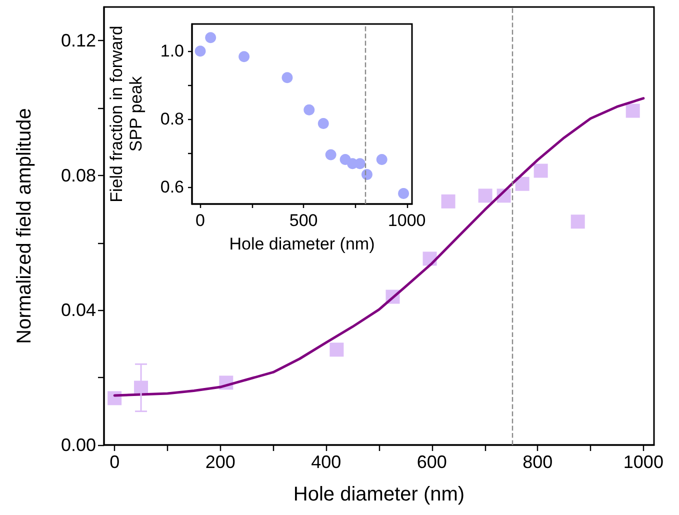 The image size is (679, 515). I want to click on y-axis-title: Field fraction in forward SPP peak, so click(126, 114).